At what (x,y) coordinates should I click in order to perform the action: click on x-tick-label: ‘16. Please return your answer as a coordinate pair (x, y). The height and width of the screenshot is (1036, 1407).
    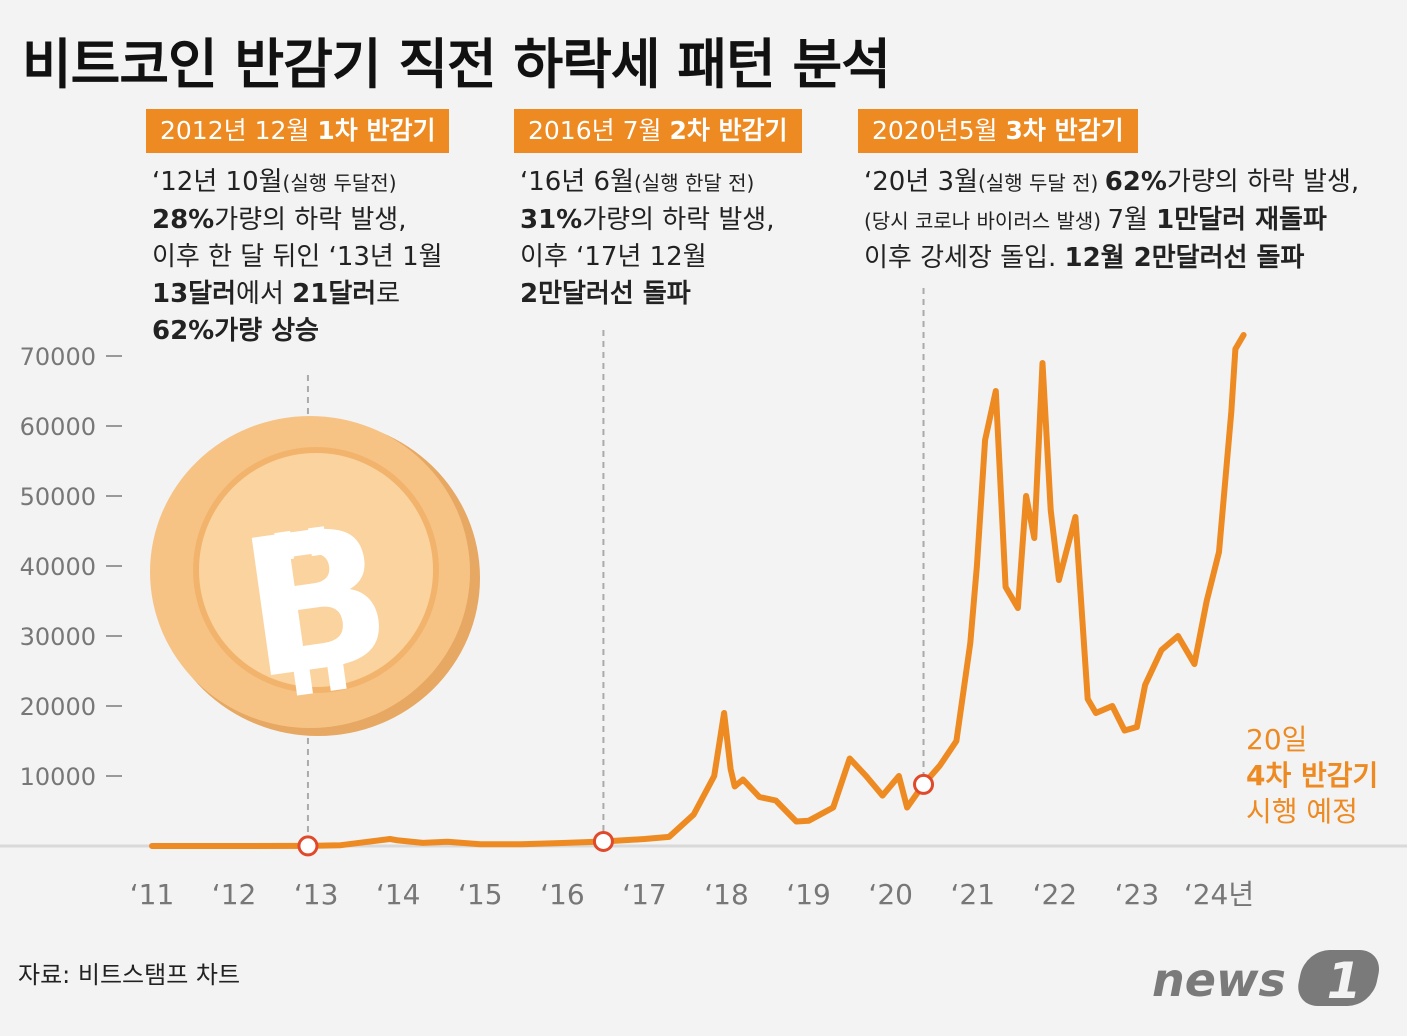
    Looking at the image, I should click on (562, 894).